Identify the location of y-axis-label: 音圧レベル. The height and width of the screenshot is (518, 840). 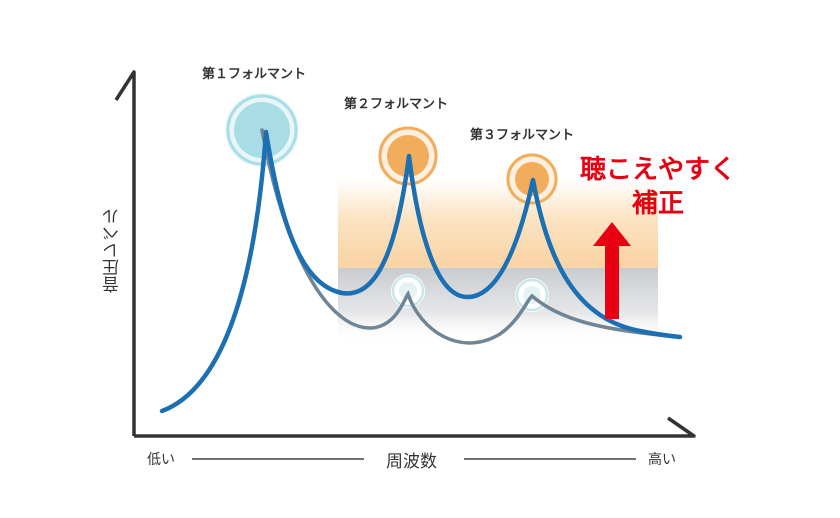
(113, 250).